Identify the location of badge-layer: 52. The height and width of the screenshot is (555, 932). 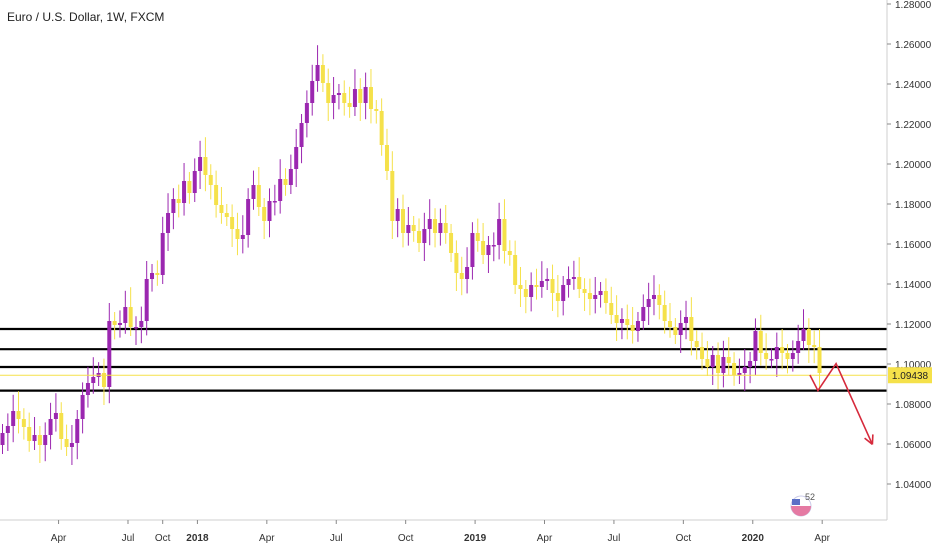
(803, 504).